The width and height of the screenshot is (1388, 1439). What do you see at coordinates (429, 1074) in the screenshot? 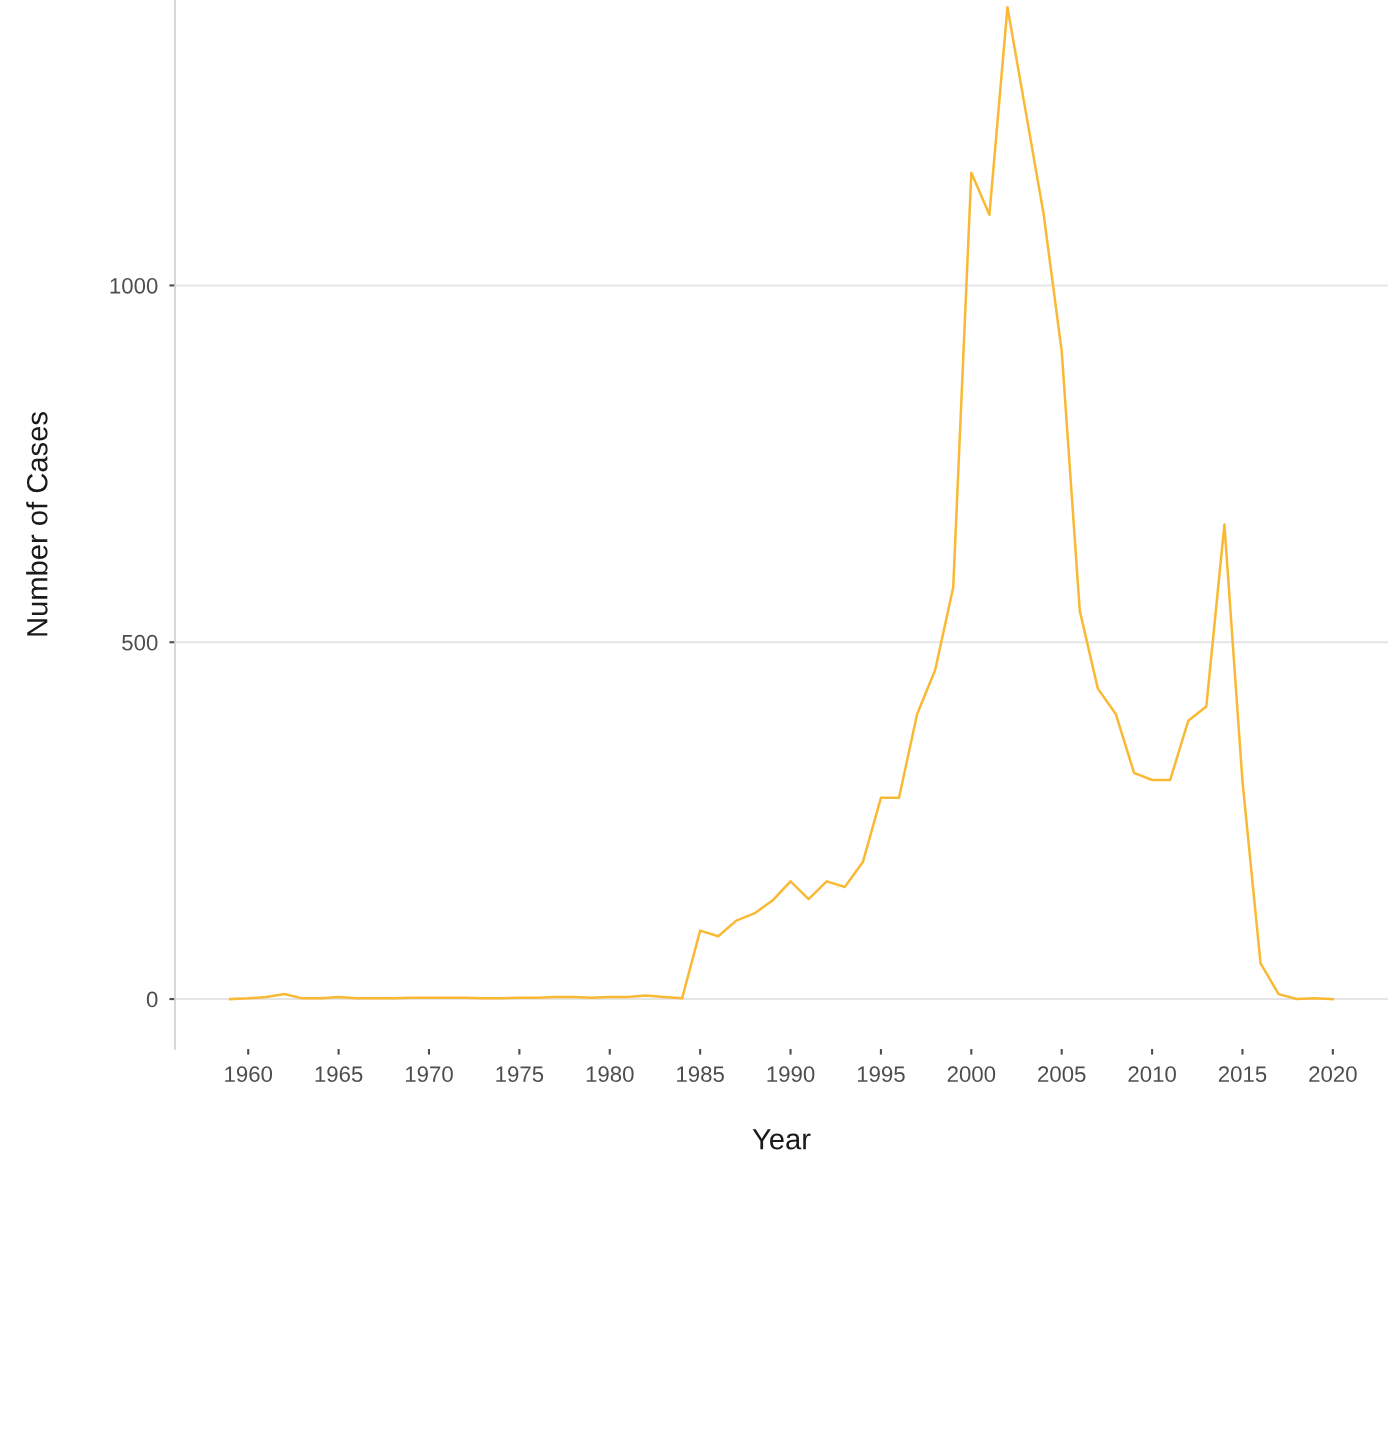
I see `x-tick-label: 1970` at bounding box center [429, 1074].